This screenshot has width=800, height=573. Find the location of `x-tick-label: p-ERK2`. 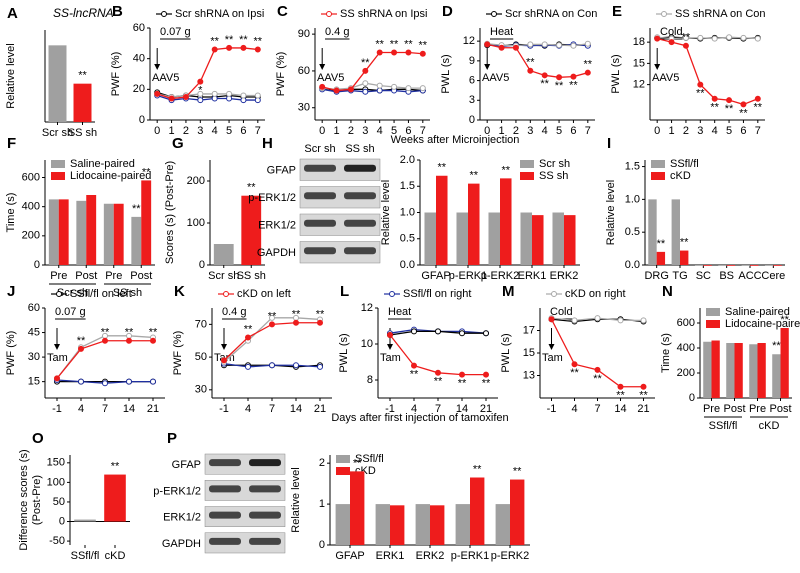

x-tick-label: p-ERK2 is located at coordinates (510, 556).